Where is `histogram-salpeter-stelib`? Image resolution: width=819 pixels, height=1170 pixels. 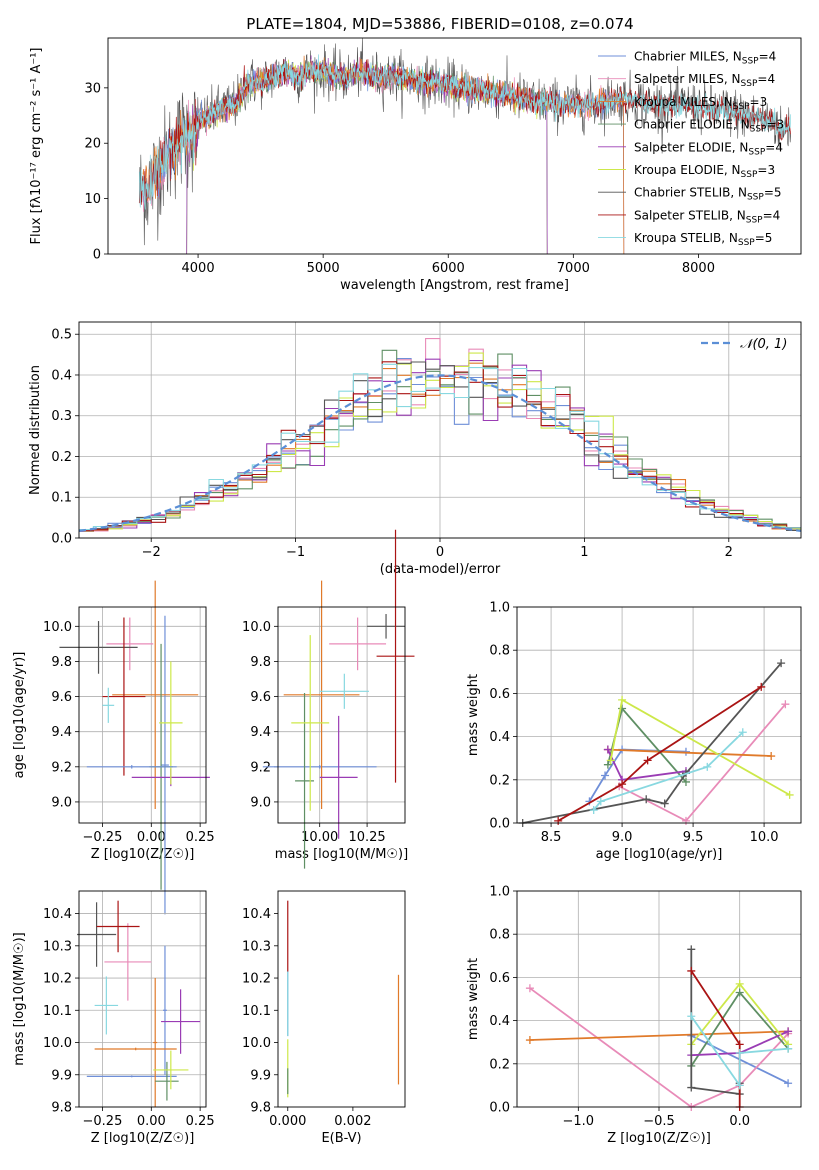
histogram-salpeter-stelib is located at coordinates (440, 446).